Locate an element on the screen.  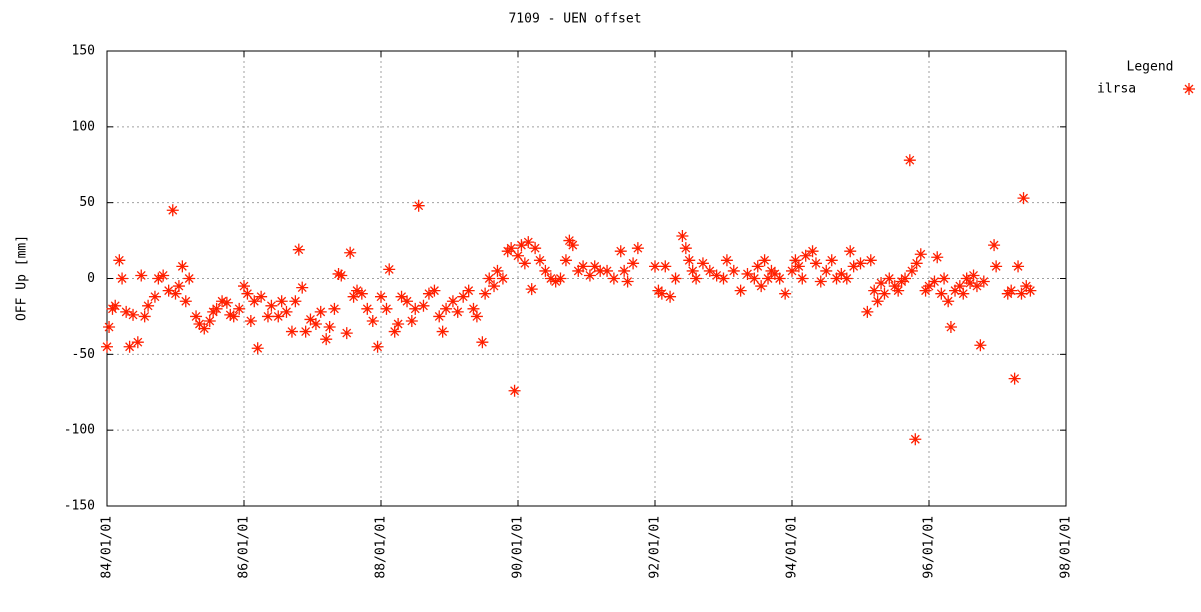
legend-label: ilrsa is located at coordinates (1116, 89).